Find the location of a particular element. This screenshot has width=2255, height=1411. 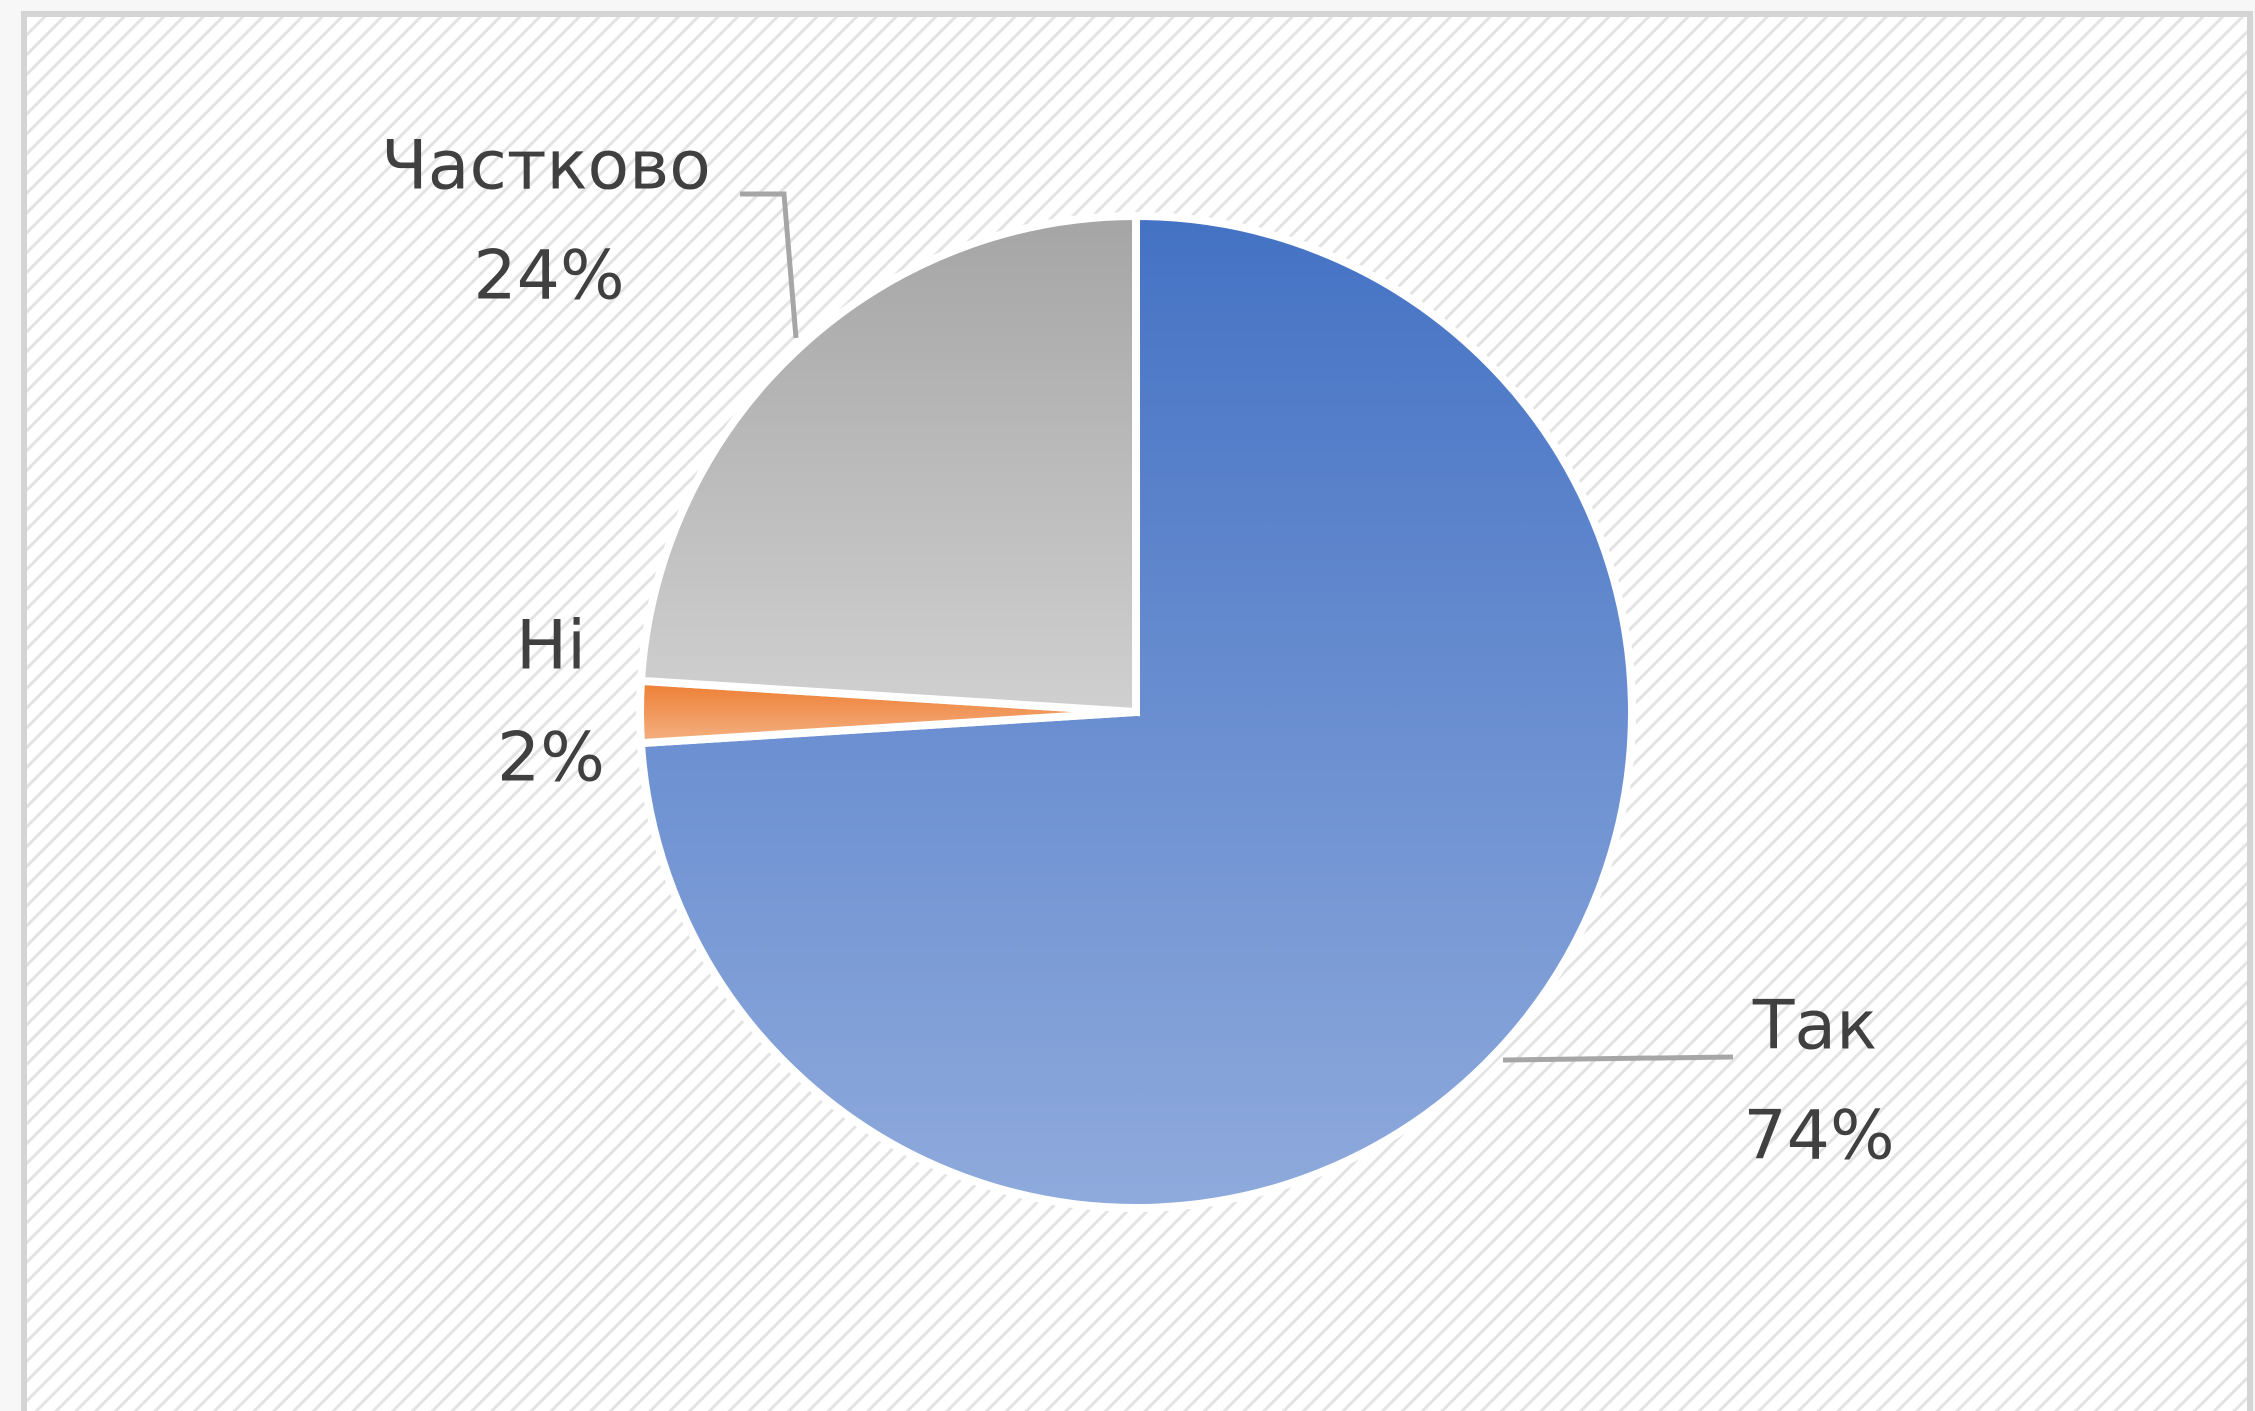

data-label-value: 74% is located at coordinates (1818, 1136).